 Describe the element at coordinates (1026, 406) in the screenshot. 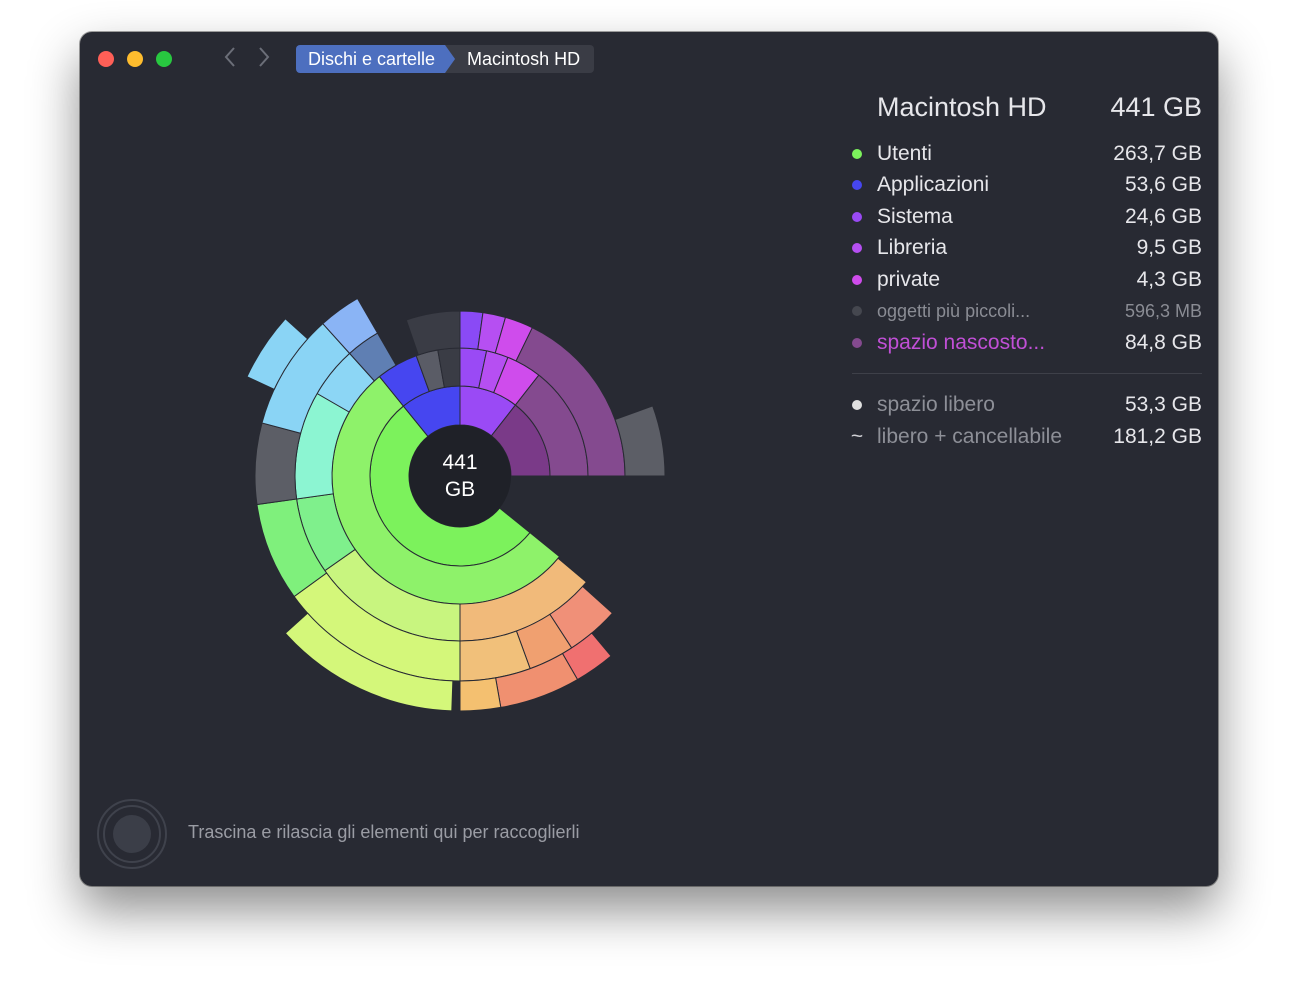

I see `legend-row-free-space: spazio libero 53,3 GB` at that location.